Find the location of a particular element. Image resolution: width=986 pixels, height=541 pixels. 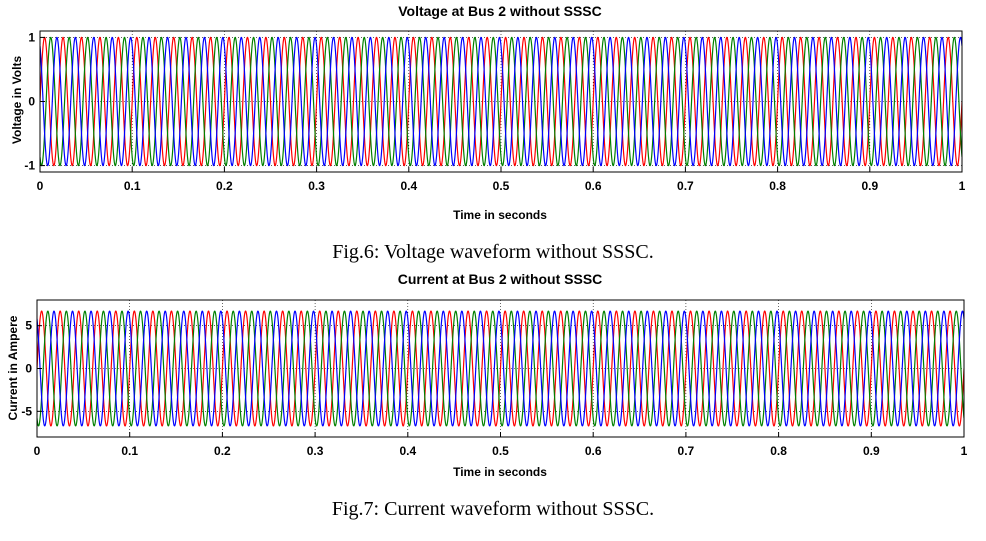

figure-caption: Fig.6: Voltage waveform without SSSC. is located at coordinates (493, 252).